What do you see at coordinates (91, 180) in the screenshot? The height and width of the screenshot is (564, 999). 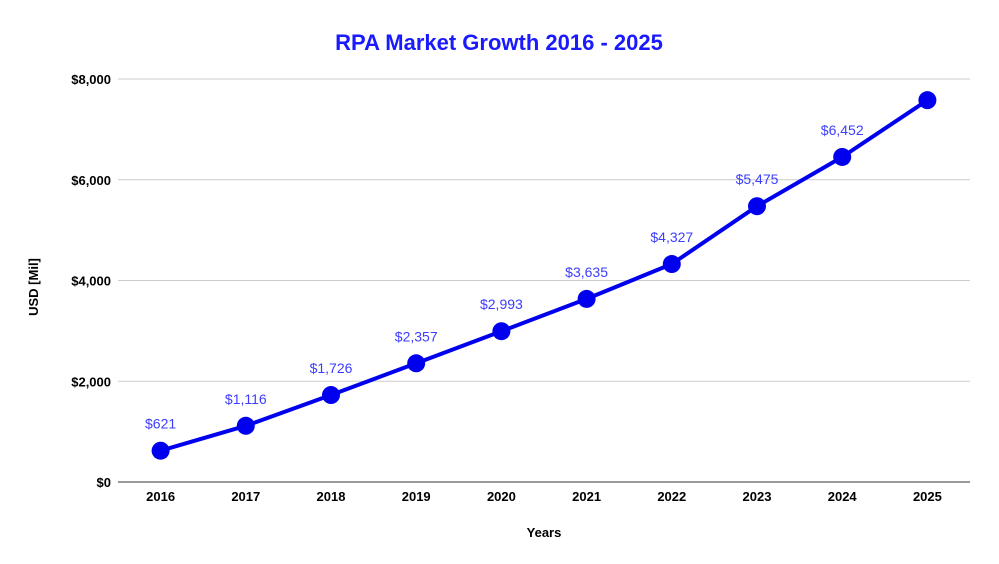 I see `y-tick-label: $6,000` at bounding box center [91, 180].